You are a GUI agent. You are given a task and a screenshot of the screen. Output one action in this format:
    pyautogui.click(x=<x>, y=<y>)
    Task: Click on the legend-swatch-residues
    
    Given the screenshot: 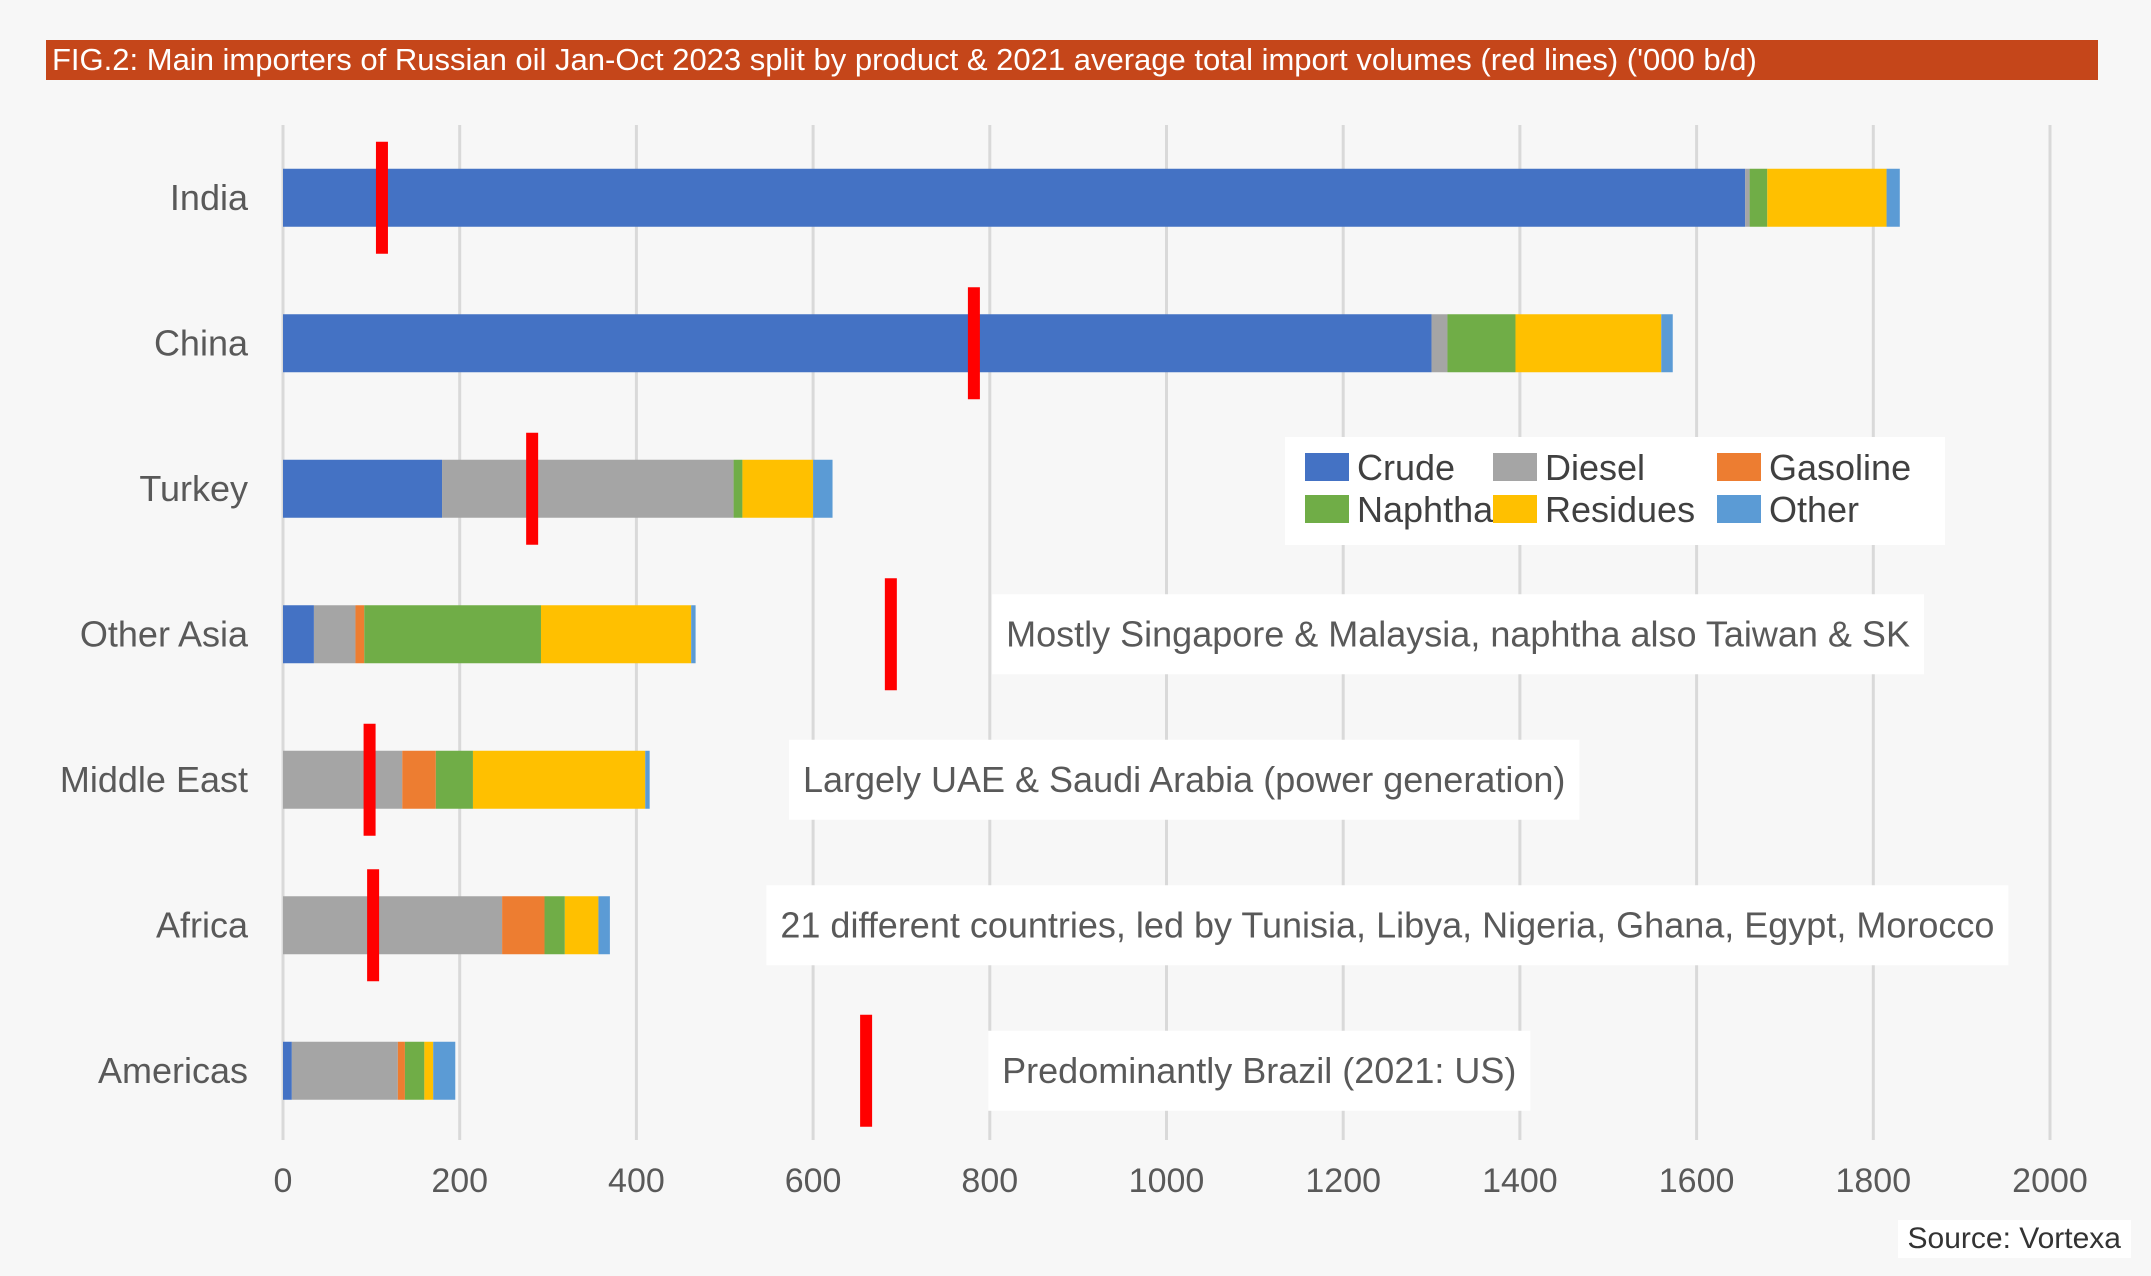 What is the action you would take?
    pyautogui.click(x=1515, y=509)
    